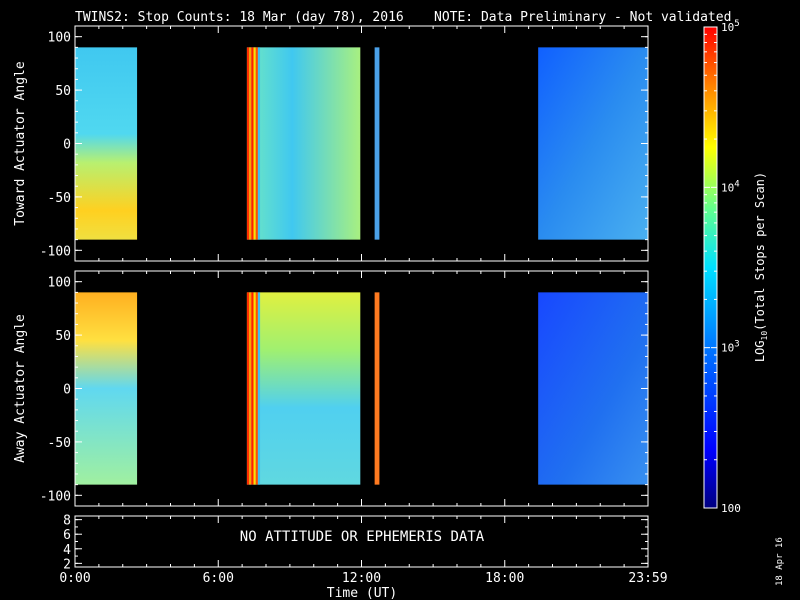 The image size is (800, 600). I want to click on ephemeris-message: NO ATTITUDE OR EPHEMERIS DATA, so click(362, 537).